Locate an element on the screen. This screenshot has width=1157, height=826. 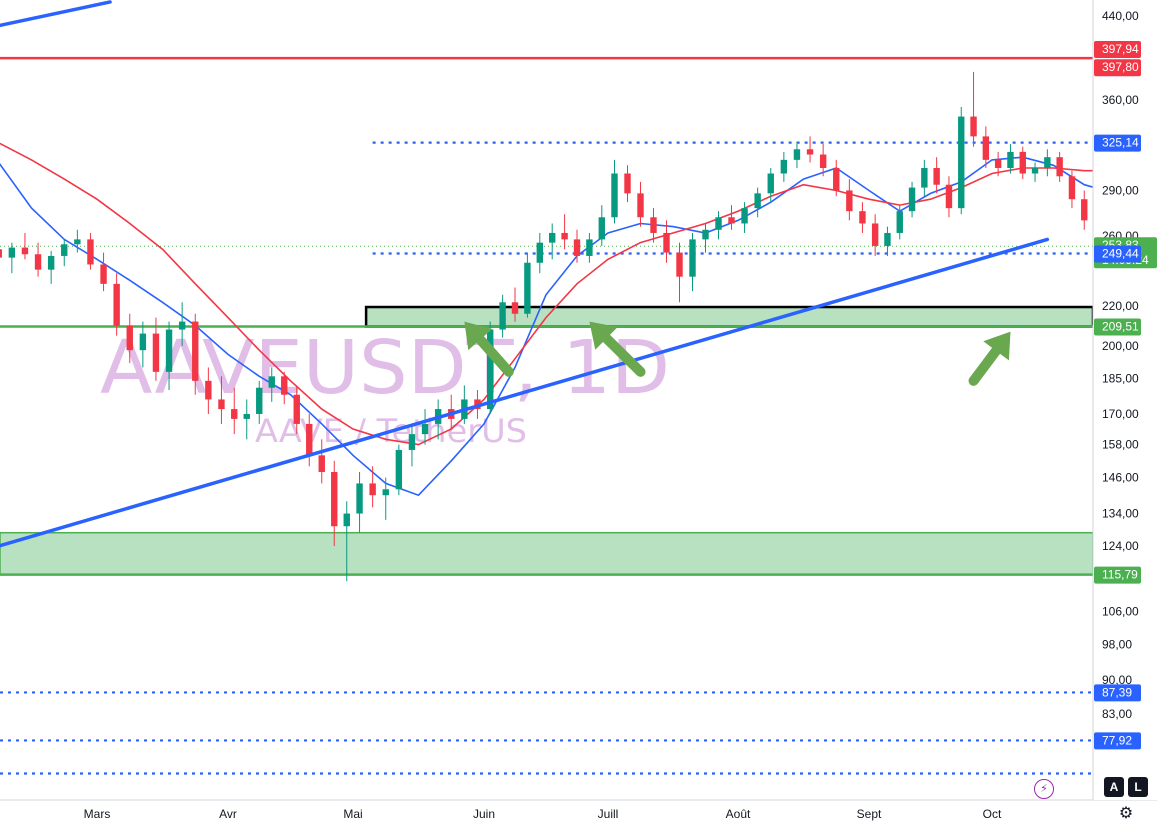
price-tag-label: 325,14 is located at coordinates (1120, 143).